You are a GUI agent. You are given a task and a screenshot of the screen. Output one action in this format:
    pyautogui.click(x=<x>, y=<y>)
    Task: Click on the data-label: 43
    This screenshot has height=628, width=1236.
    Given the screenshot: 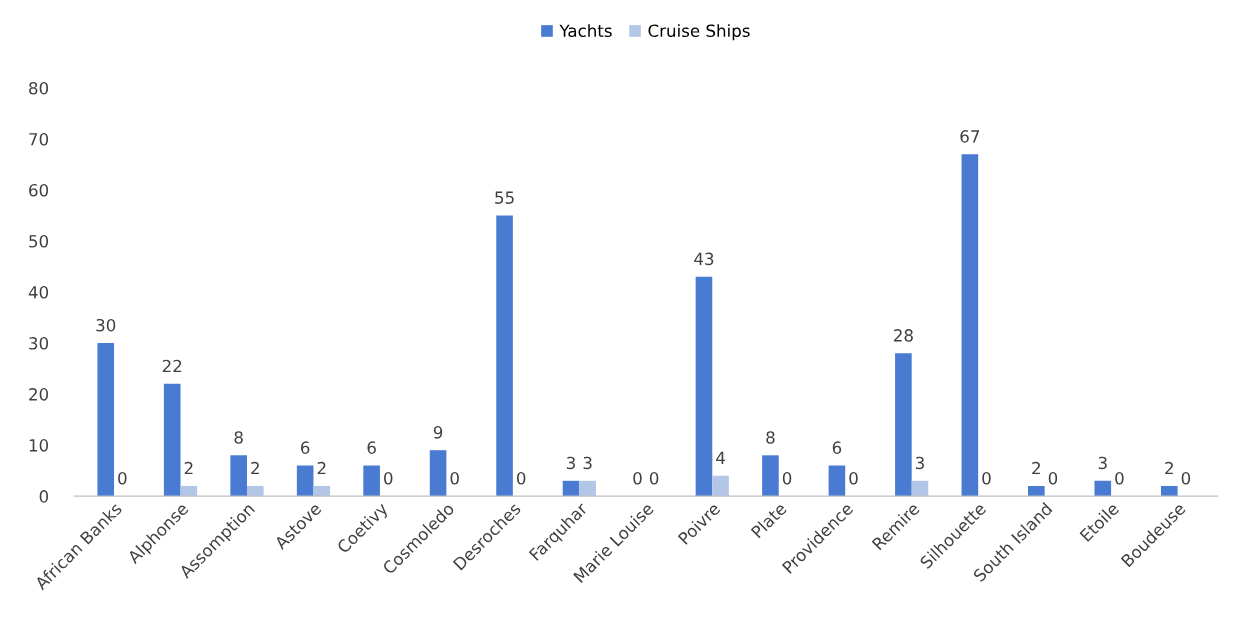 What is the action you would take?
    pyautogui.click(x=704, y=259)
    